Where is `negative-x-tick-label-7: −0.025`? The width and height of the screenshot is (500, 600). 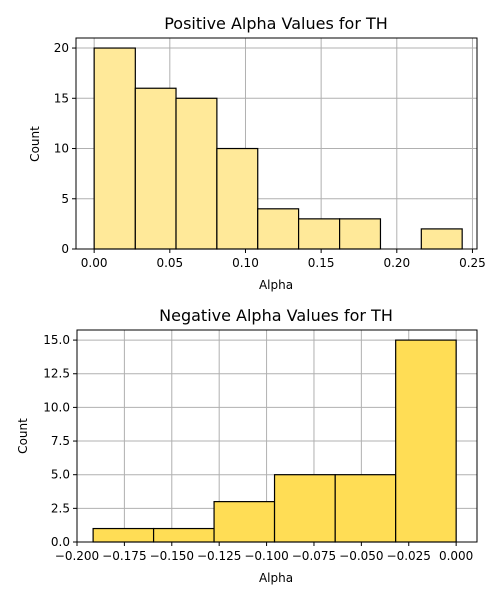
negative-x-tick-label-7: −0.025 is located at coordinates (409, 556).